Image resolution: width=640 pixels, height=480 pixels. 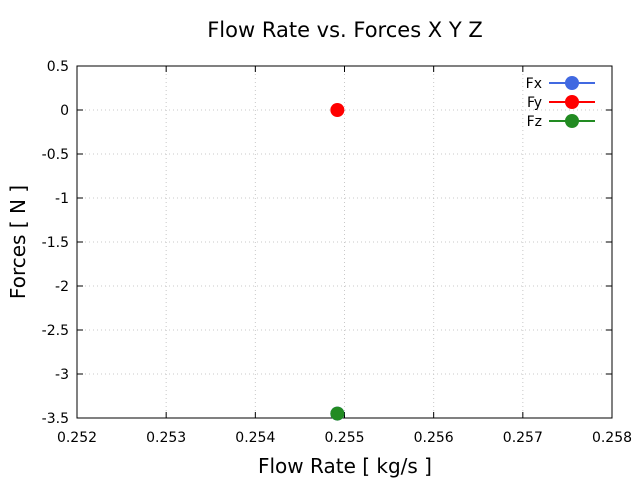 I want to click on y-tick-label: -0.5, so click(x=55, y=155).